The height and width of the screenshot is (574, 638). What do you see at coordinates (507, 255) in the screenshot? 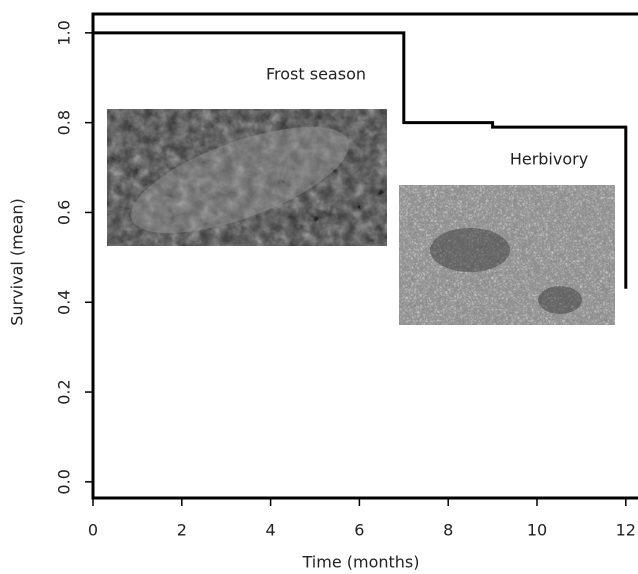
I see `photo-herbivory` at bounding box center [507, 255].